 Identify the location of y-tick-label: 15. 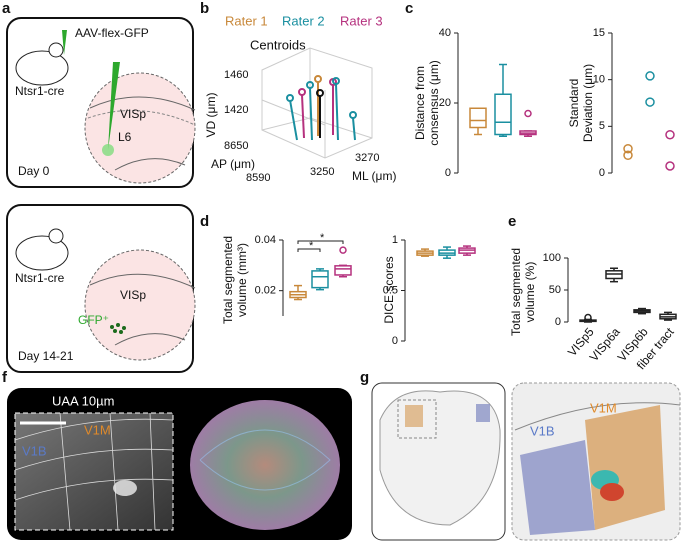
(599, 33).